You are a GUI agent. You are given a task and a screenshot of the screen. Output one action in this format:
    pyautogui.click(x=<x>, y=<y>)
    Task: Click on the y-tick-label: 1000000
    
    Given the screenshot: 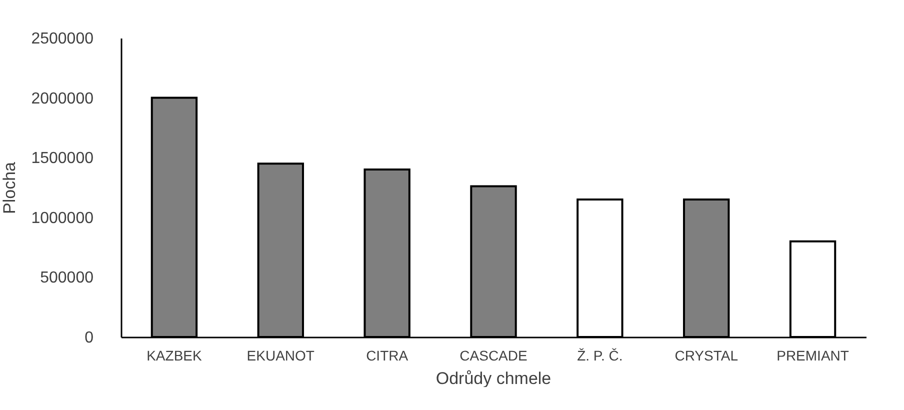 What is the action you would take?
    pyautogui.click(x=62, y=218)
    